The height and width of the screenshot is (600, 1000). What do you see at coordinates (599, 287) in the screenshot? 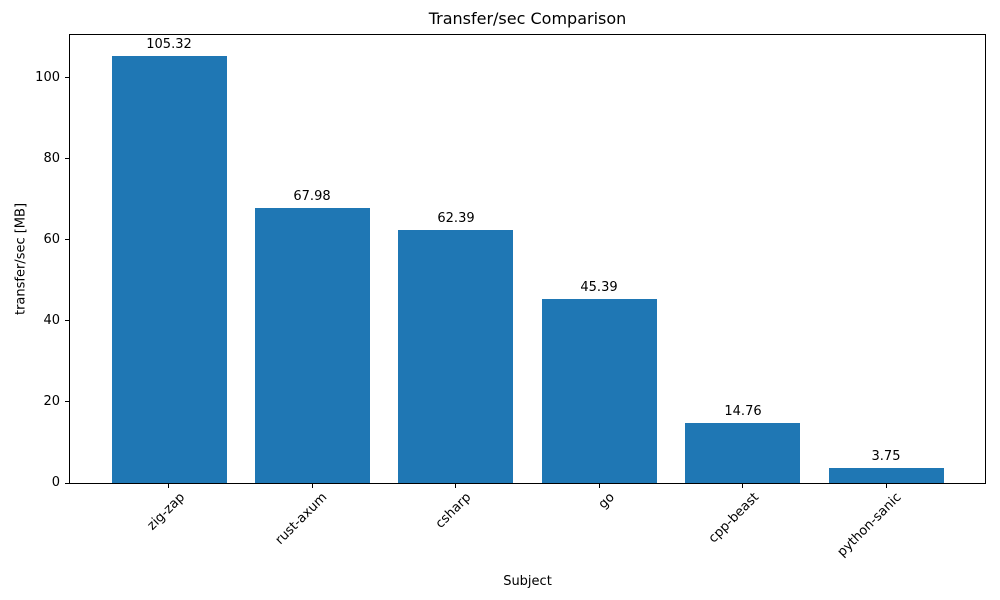
I see `bar-value-label: 45.39` at bounding box center [599, 287].